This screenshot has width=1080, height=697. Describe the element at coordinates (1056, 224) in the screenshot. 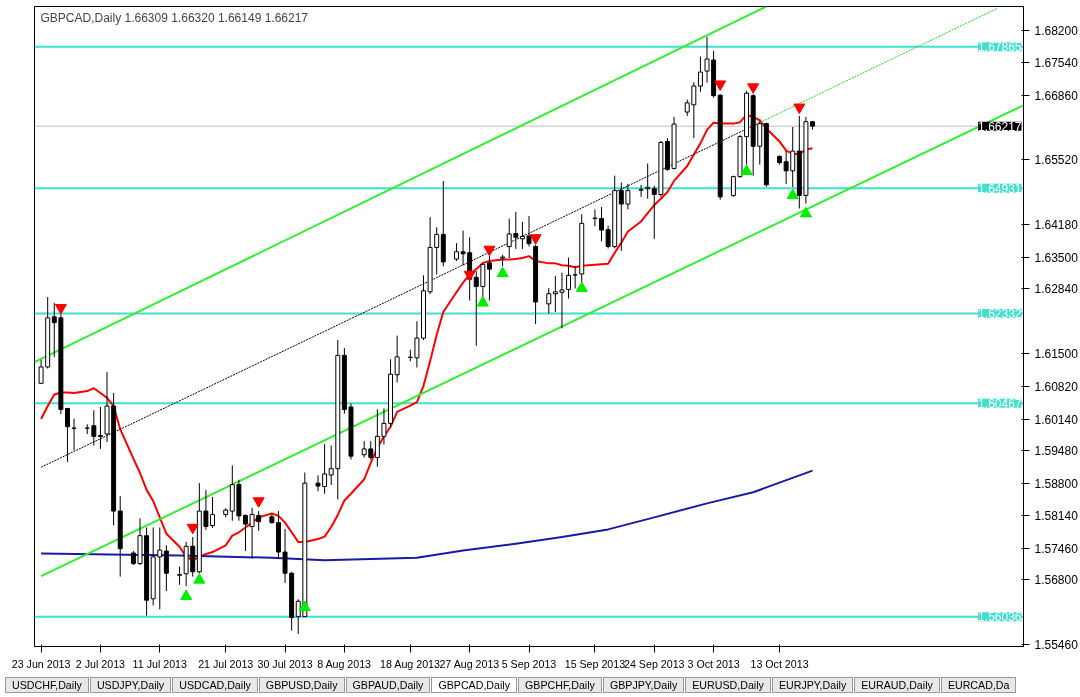

I see `y-tick-label: 1.64180` at that location.